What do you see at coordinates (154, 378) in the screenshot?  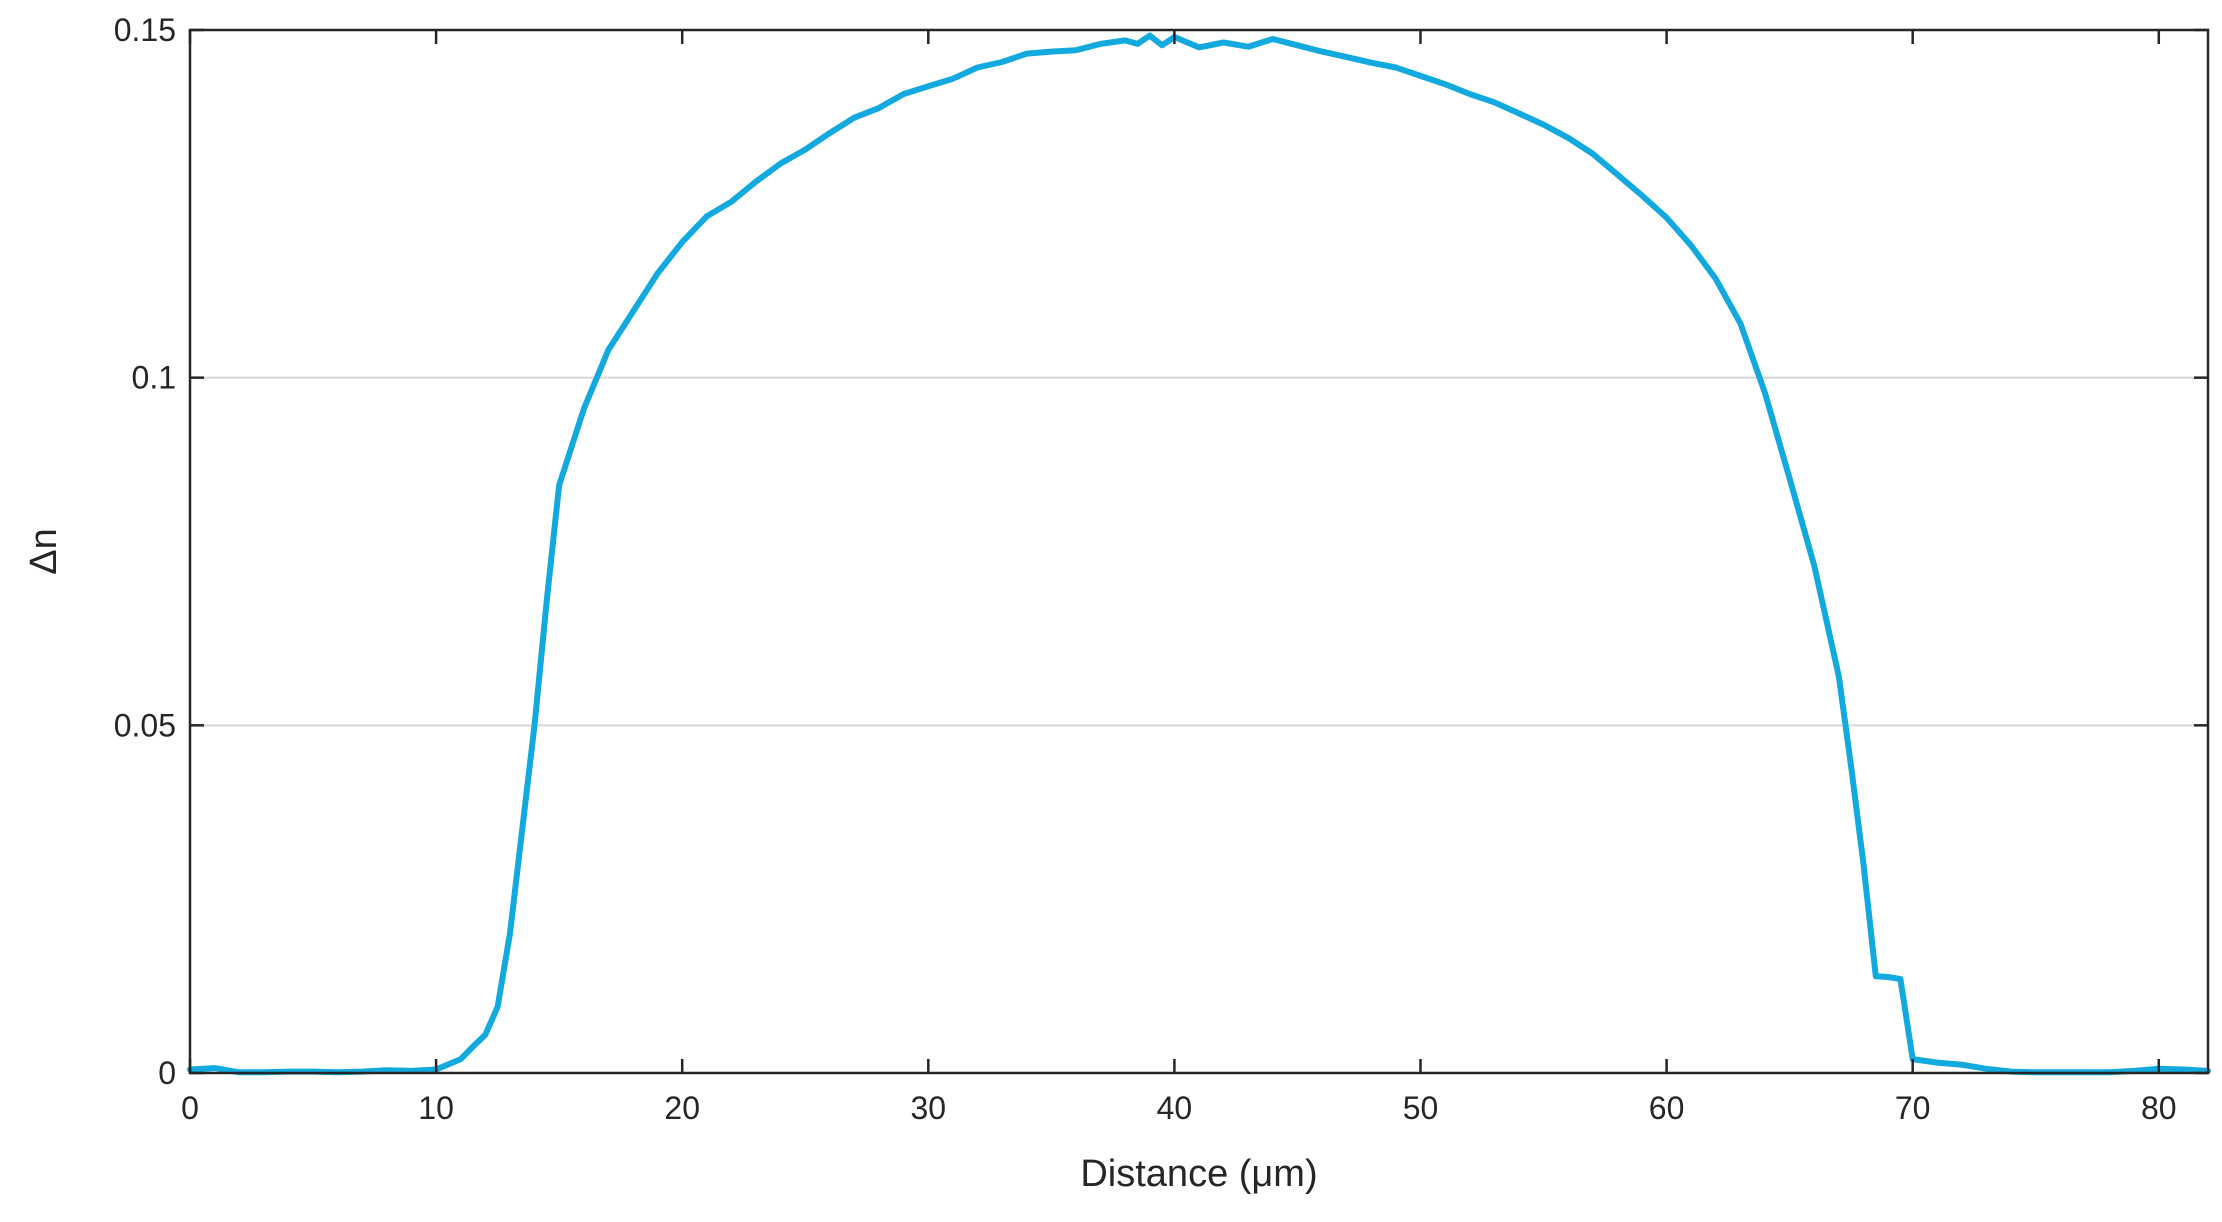 I see `y-tick-label-2: 0.1` at bounding box center [154, 378].